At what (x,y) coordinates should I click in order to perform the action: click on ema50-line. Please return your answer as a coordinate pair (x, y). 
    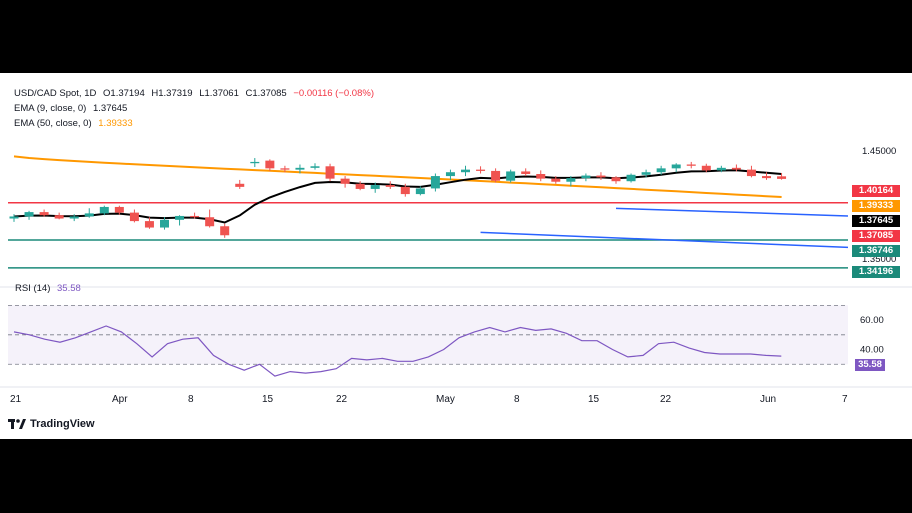
    Looking at the image, I should click on (397, 176).